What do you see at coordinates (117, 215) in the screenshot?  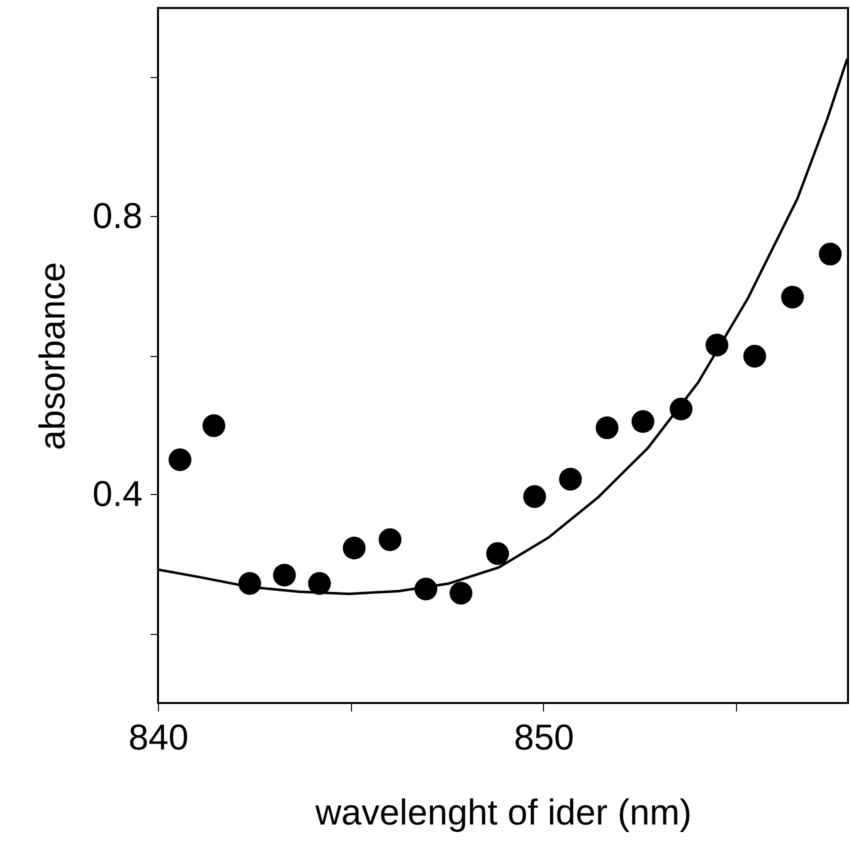 I see `y-tick-label: 0.8` at bounding box center [117, 215].